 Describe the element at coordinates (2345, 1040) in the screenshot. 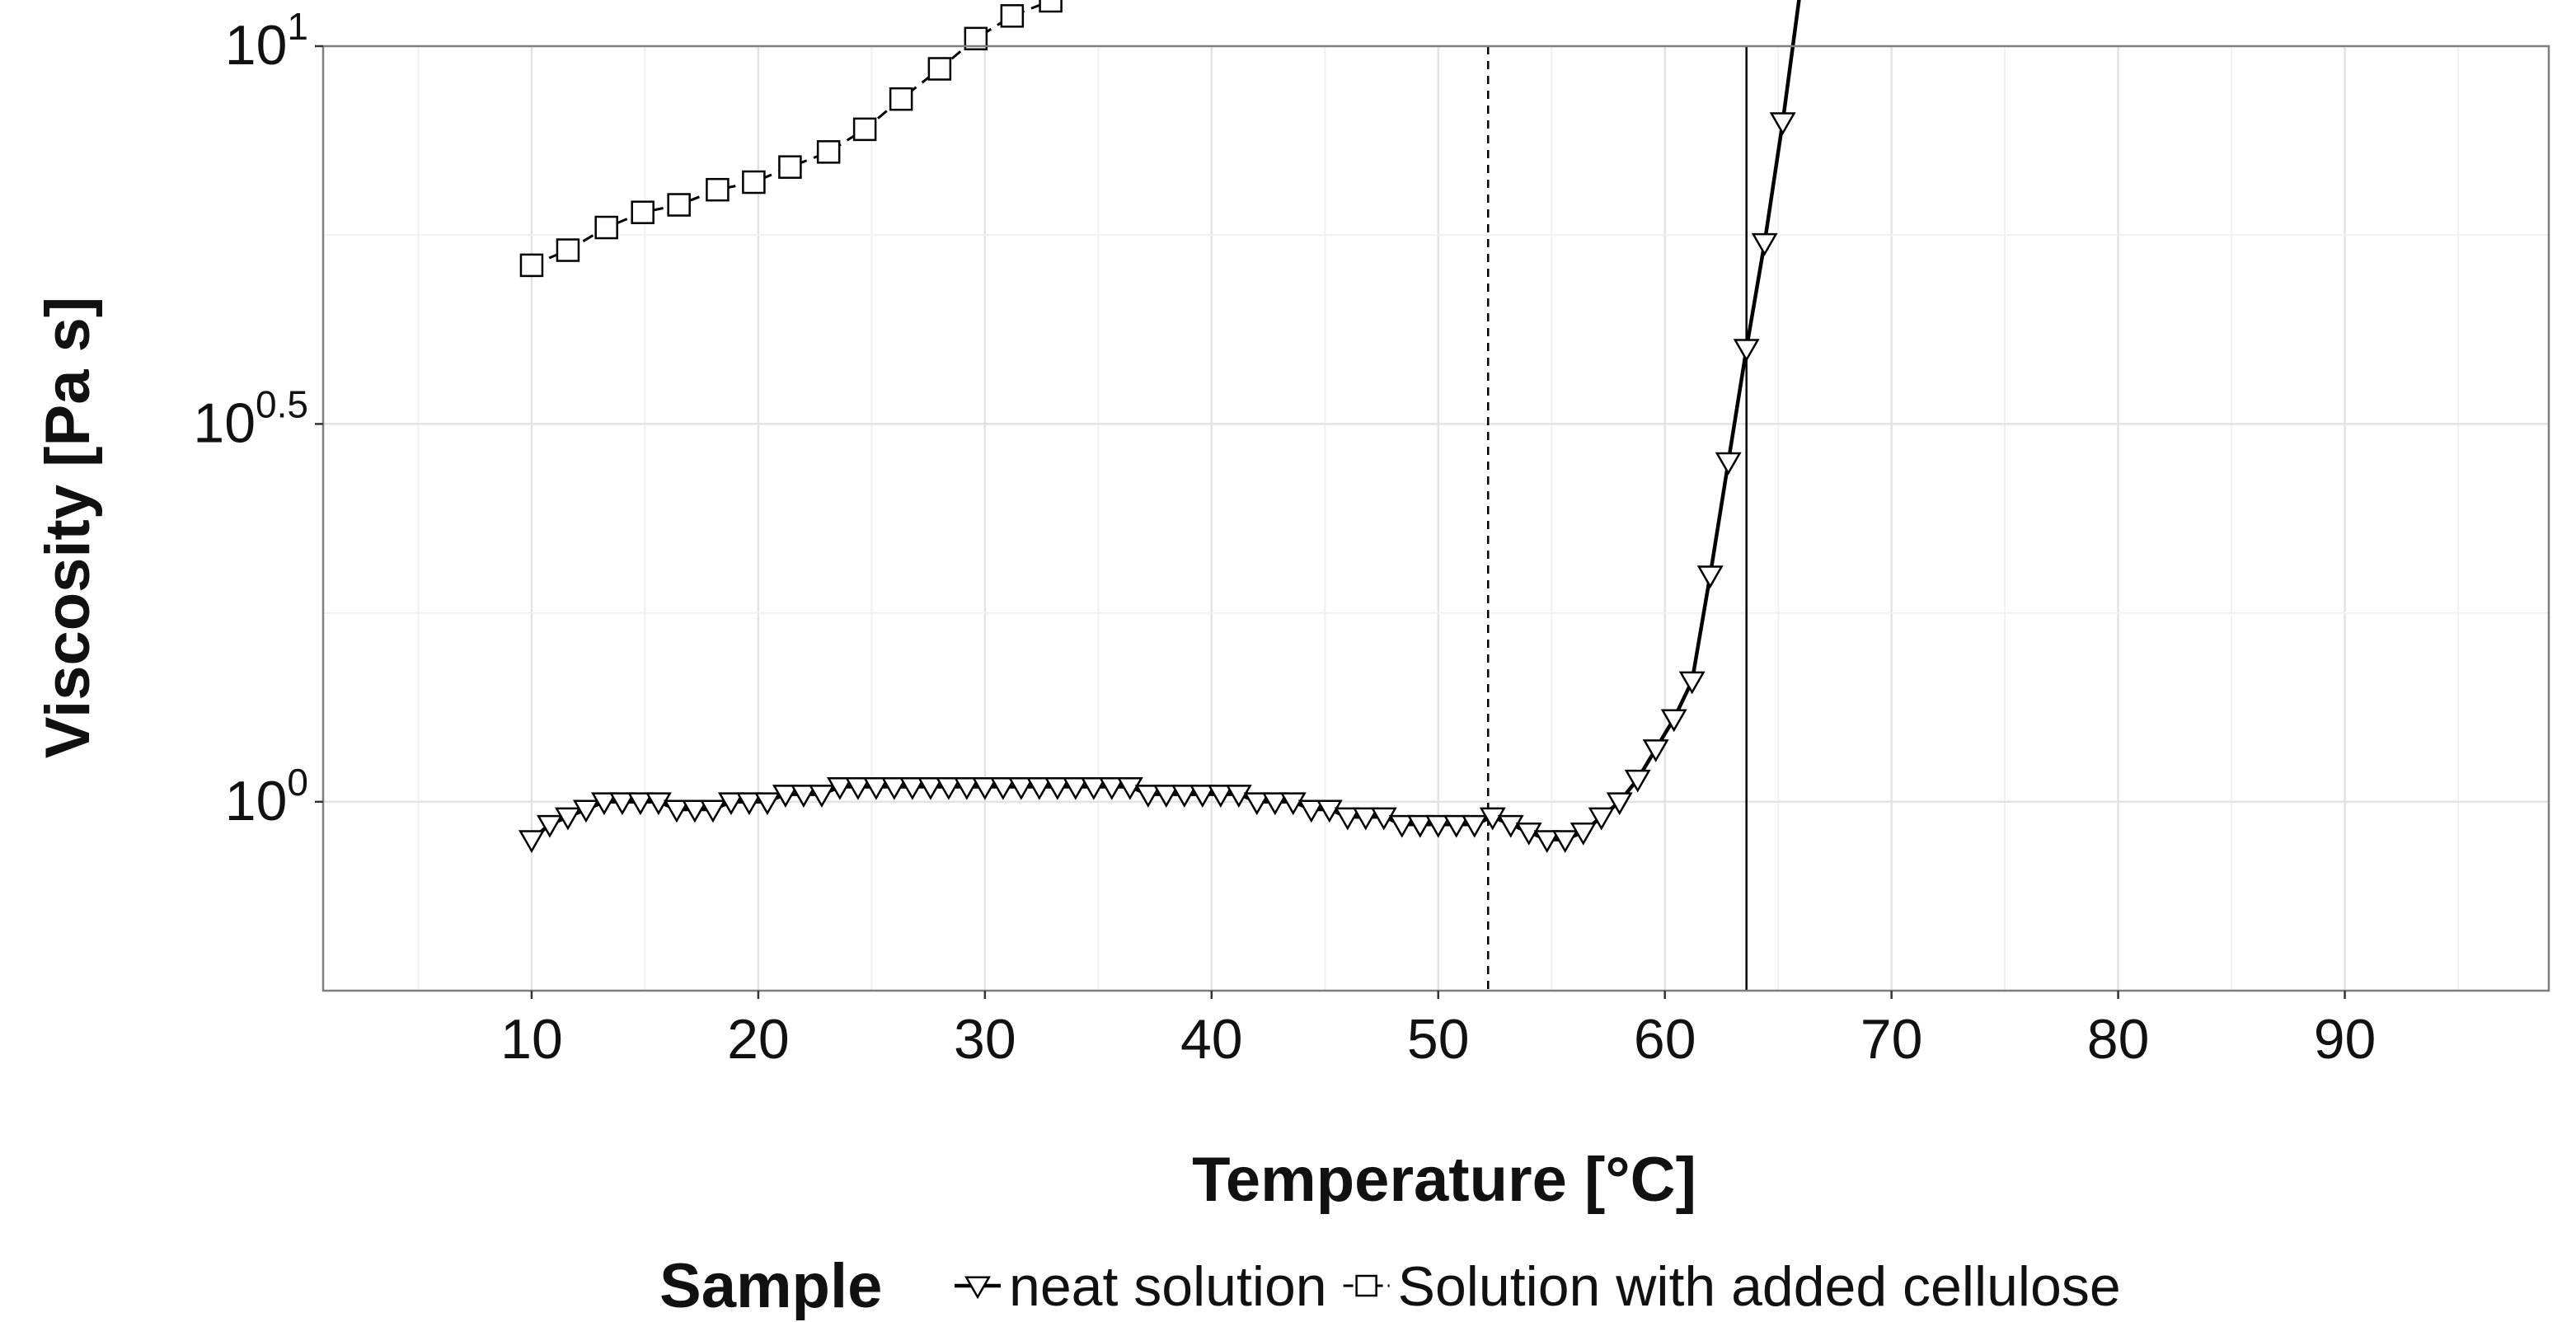

I see `x-tick-label: 90` at that location.